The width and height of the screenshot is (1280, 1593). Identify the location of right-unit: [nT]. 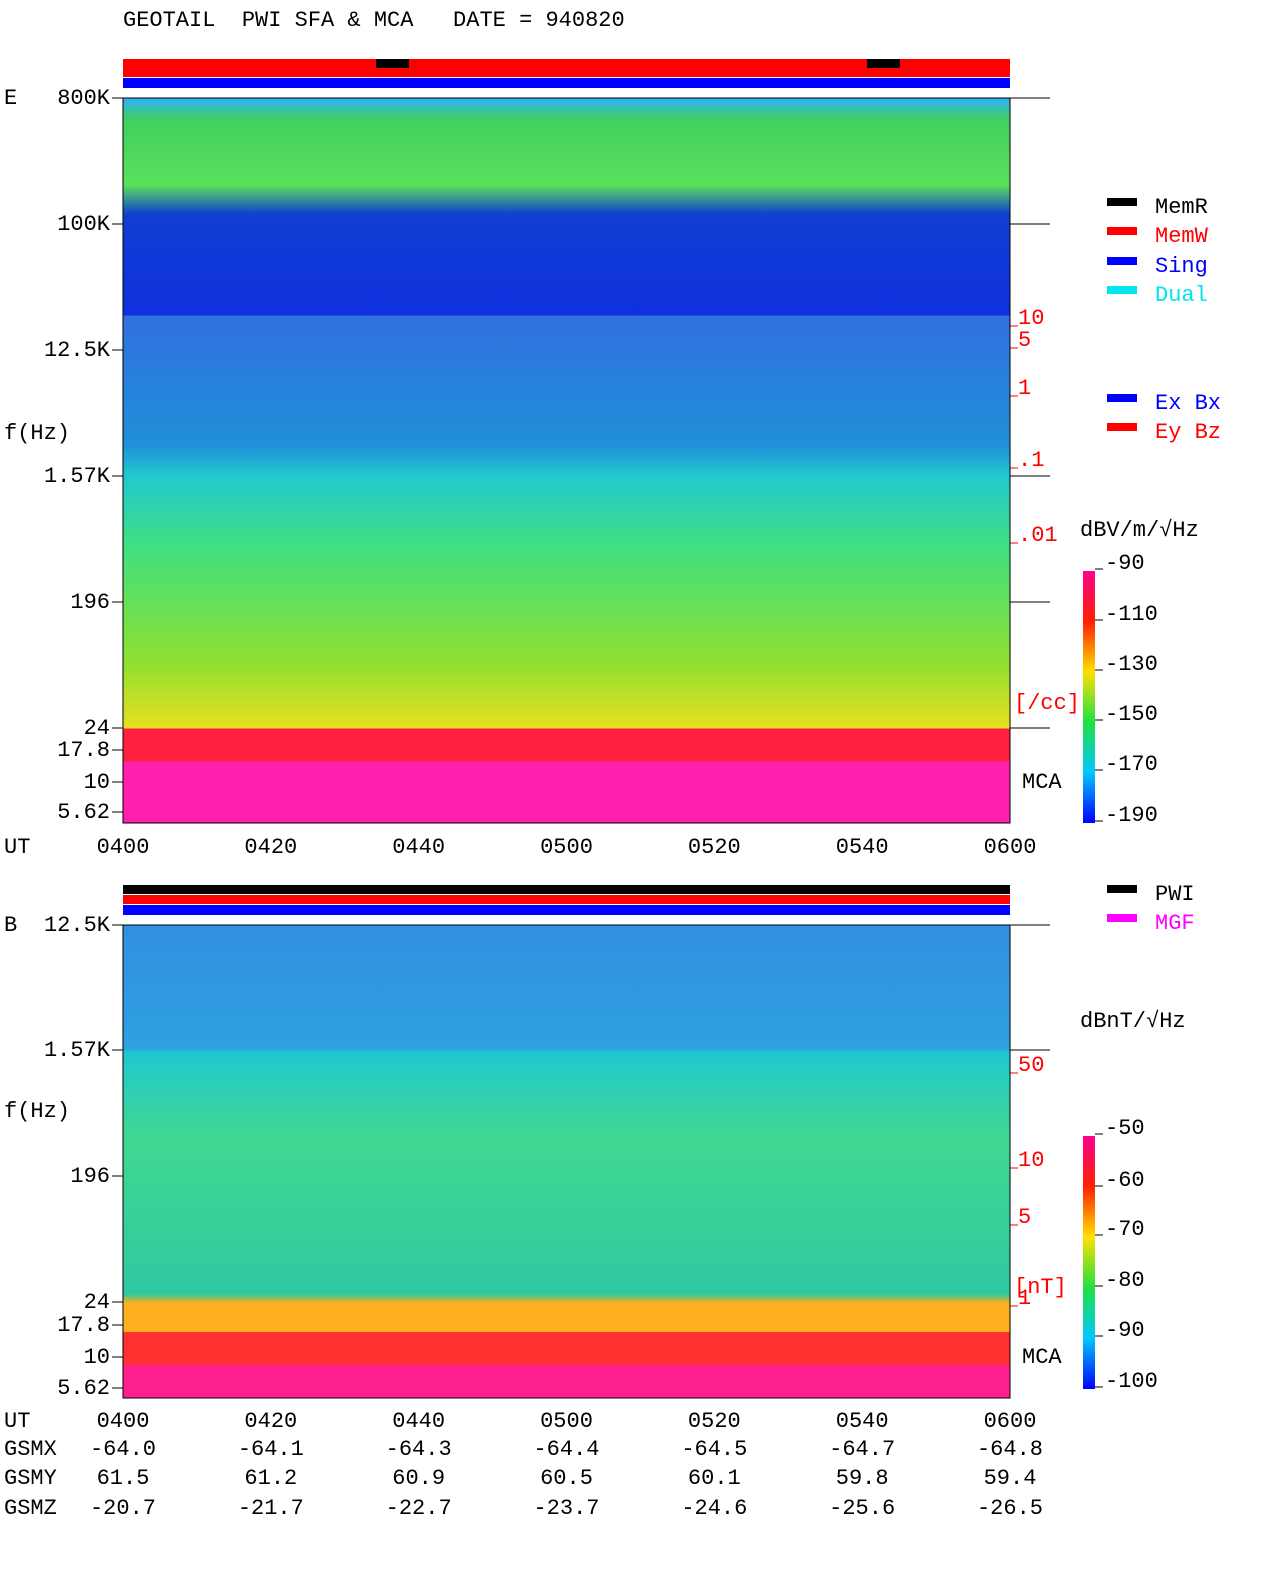
(1040, 1287).